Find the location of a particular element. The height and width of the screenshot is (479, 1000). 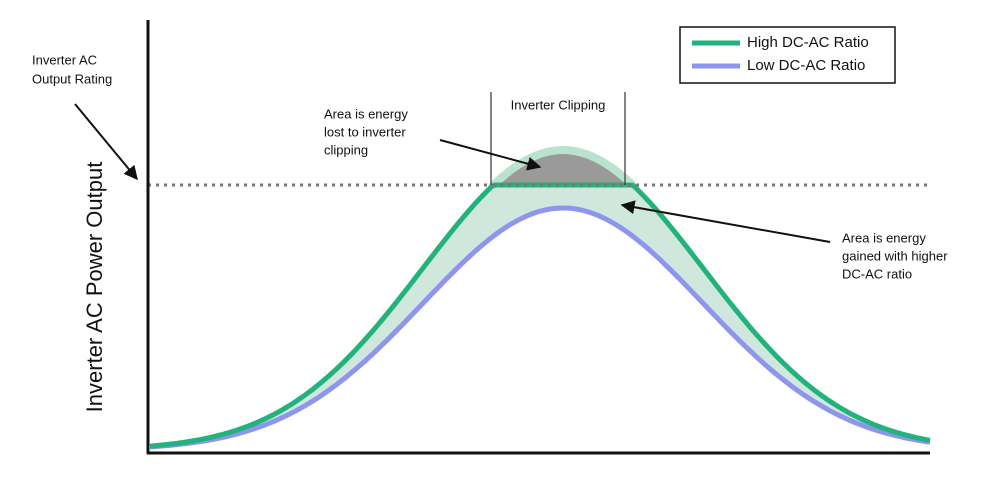

gained-note: Area is energy is located at coordinates (884, 237).